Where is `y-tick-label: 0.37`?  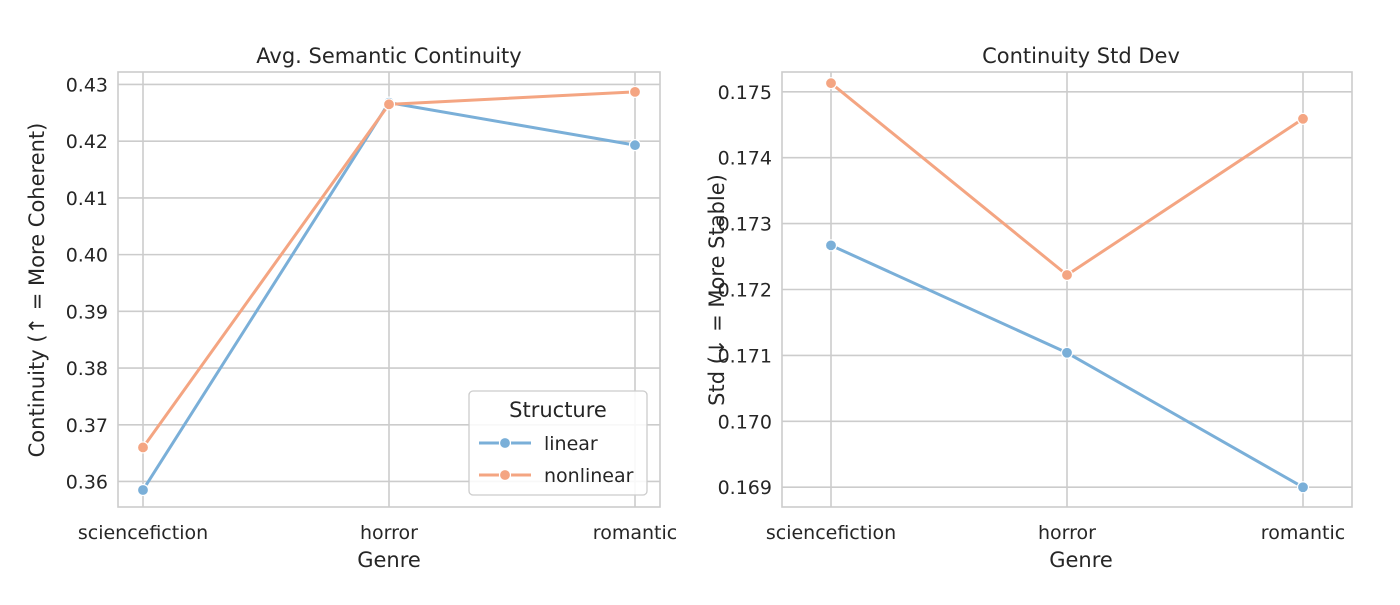 y-tick-label: 0.37 is located at coordinates (87, 426).